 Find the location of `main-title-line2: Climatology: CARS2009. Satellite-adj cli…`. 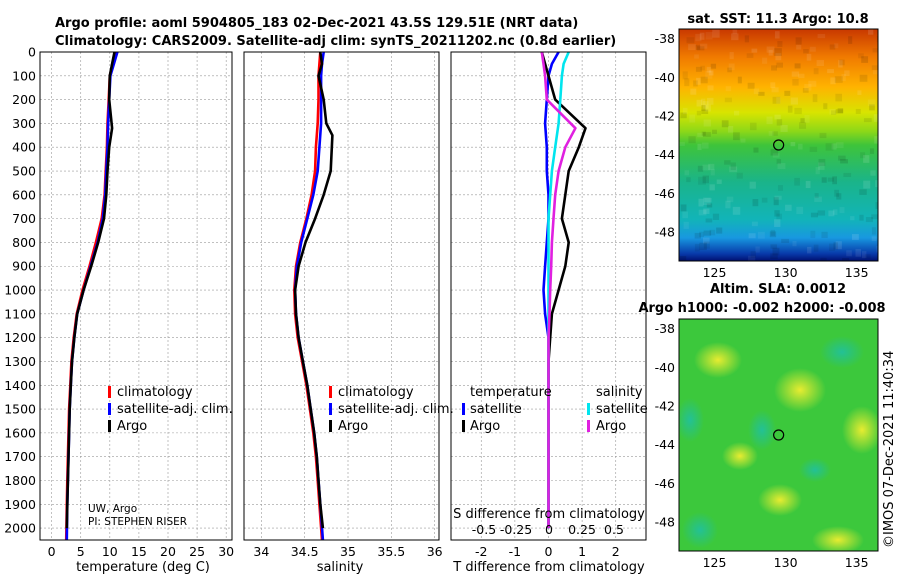

main-title-line2: Climatology: CARS2009. Satellite-adj cli… is located at coordinates (335, 41).